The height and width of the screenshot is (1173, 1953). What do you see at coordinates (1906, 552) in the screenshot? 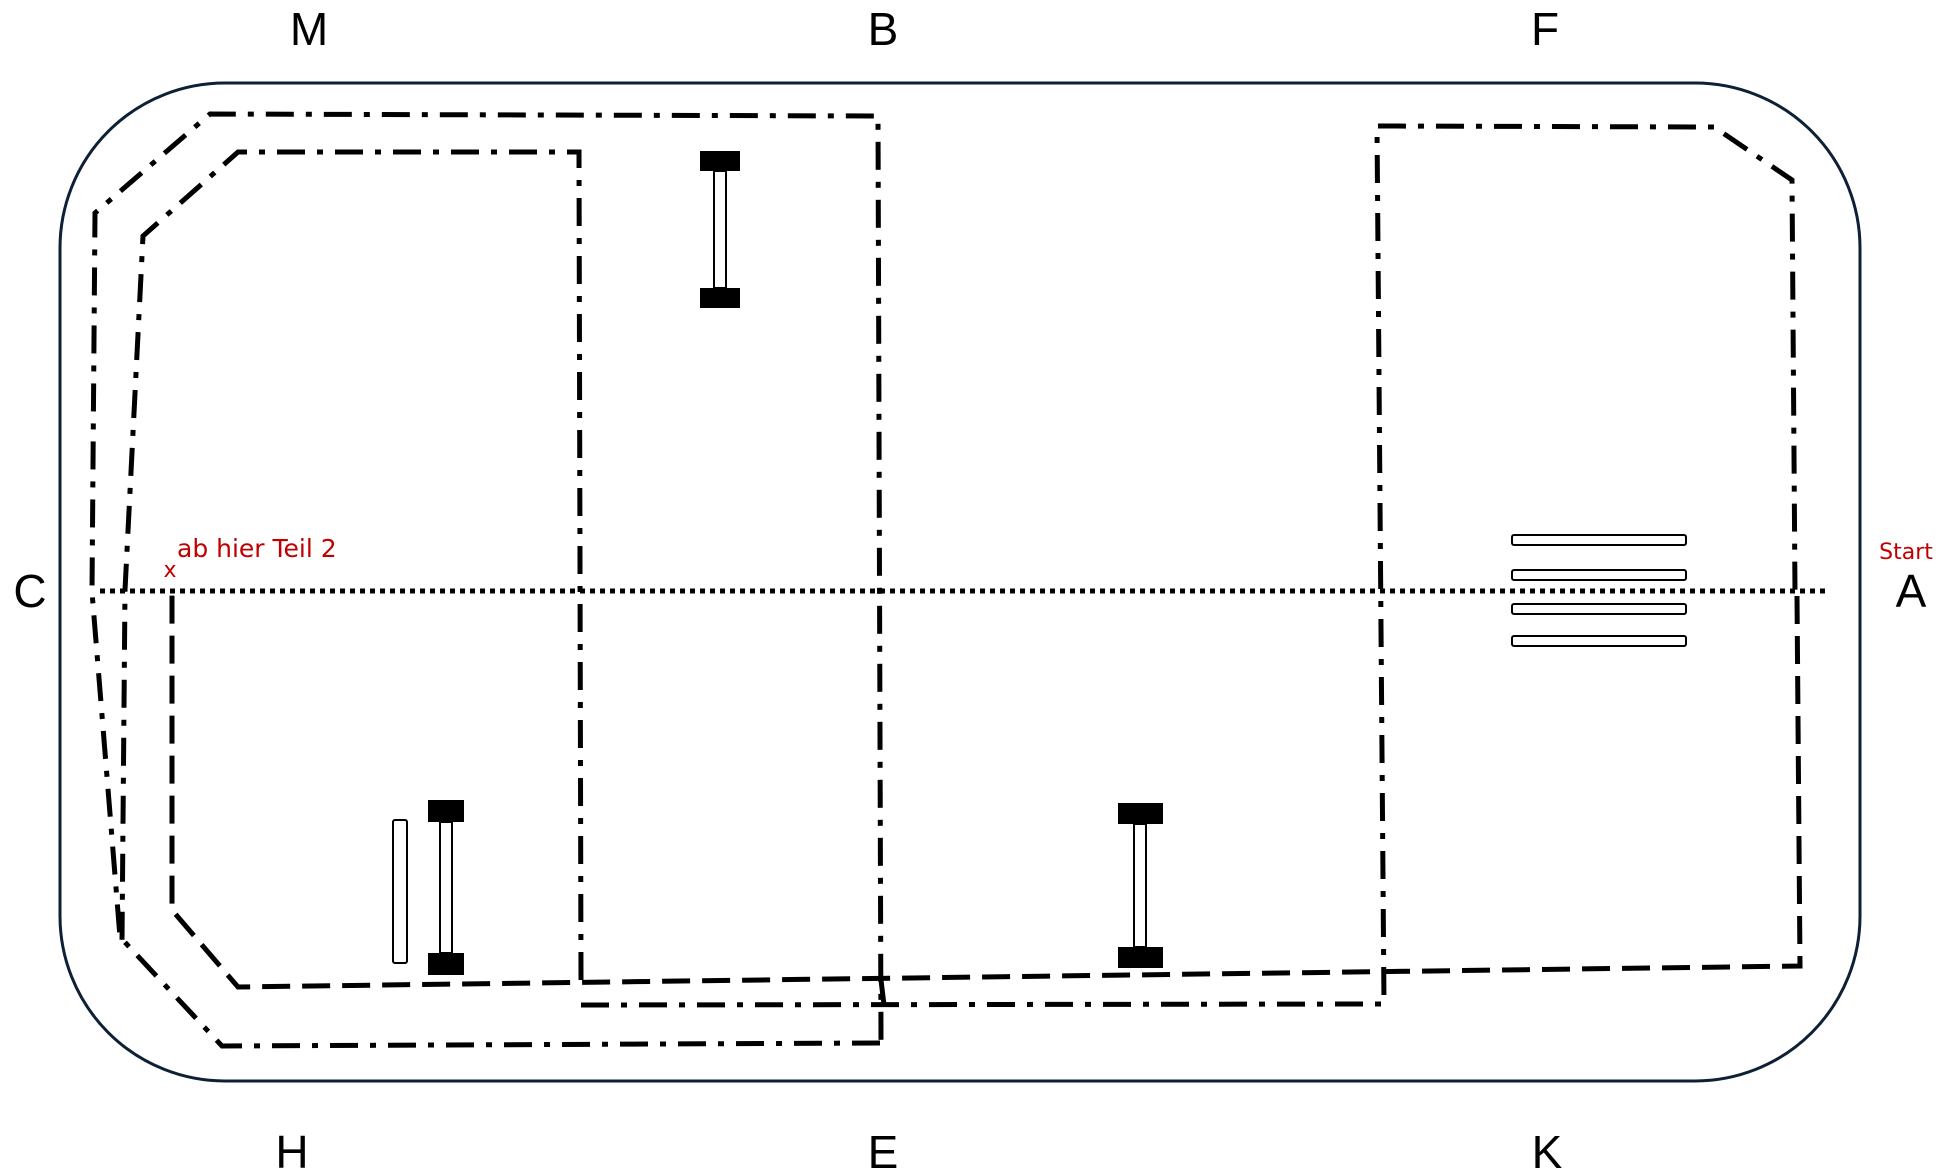
I see `start-label: Start` at bounding box center [1906, 552].